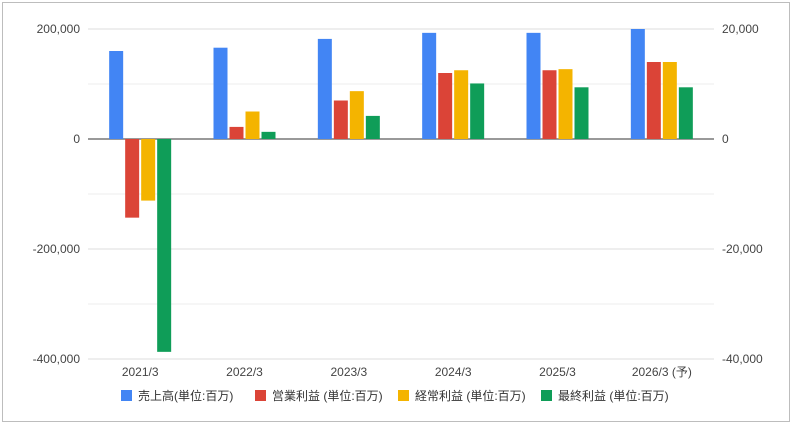 The height and width of the screenshot is (426, 794). What do you see at coordinates (742, 249) in the screenshot?
I see `right-tick-label: -20,000` at bounding box center [742, 249].